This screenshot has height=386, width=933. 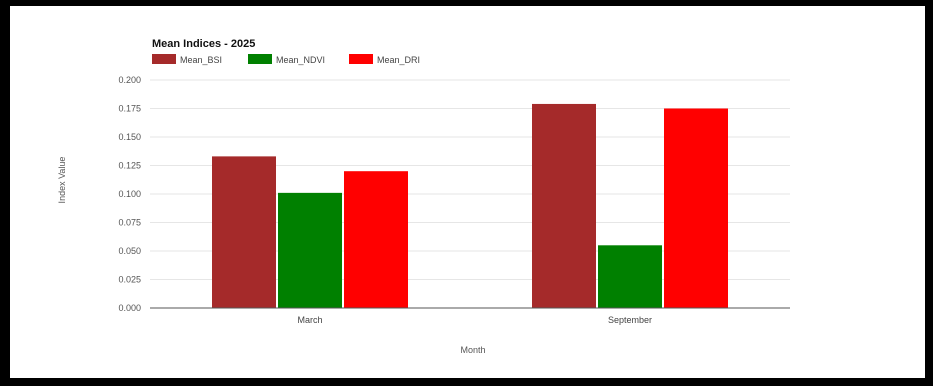 I want to click on legend-swatch-mean-bsi, so click(x=164, y=59).